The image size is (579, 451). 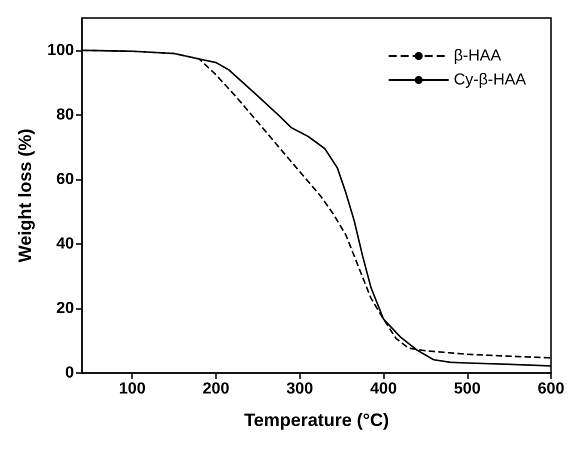 What do you see at coordinates (478, 56) in the screenshot?
I see `legend-label: β-HAA` at bounding box center [478, 56].